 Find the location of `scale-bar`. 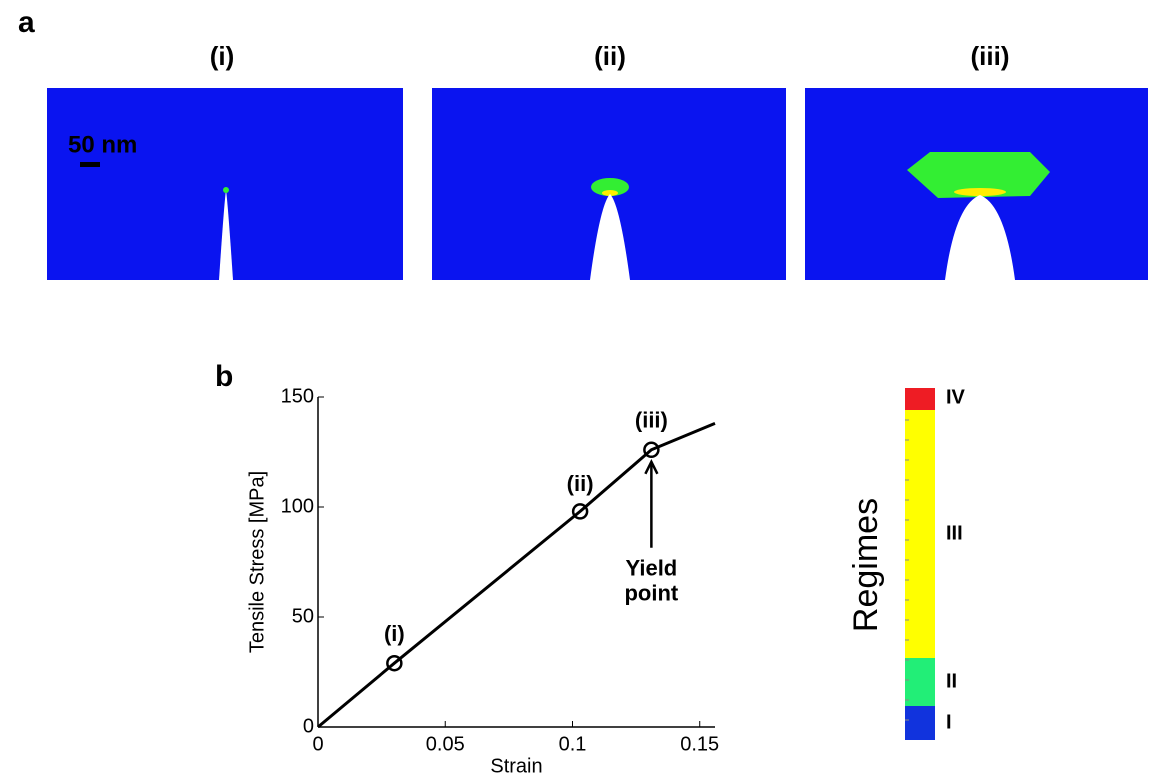

scale-bar is located at coordinates (90, 164).